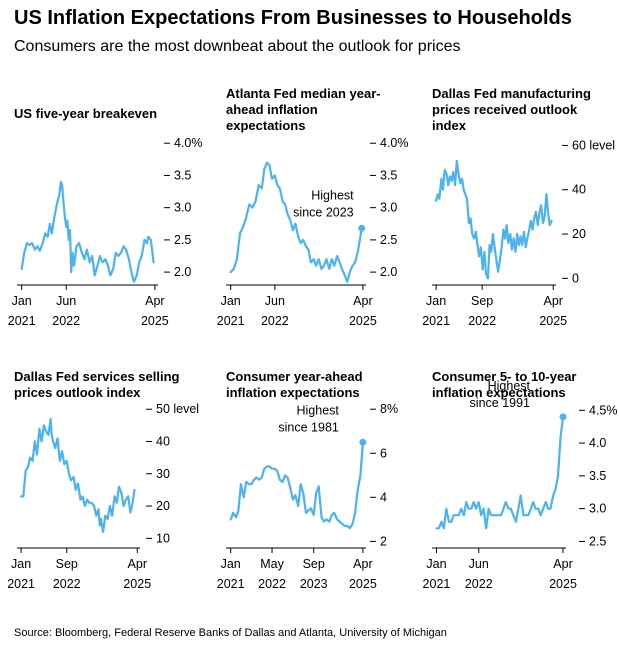 This screenshot has width=619, height=645. I want to click on panel-5-annotation-line-1: since 1981, so click(308, 427).